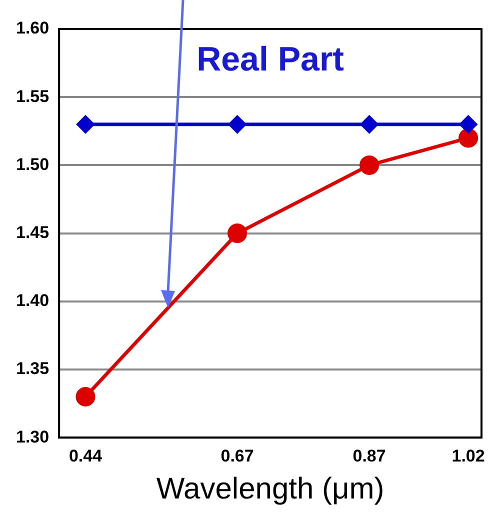 This screenshot has width=493, height=516. What do you see at coordinates (270, 489) in the screenshot?
I see `x-axis-title: Wavelength (μm)` at bounding box center [270, 489].